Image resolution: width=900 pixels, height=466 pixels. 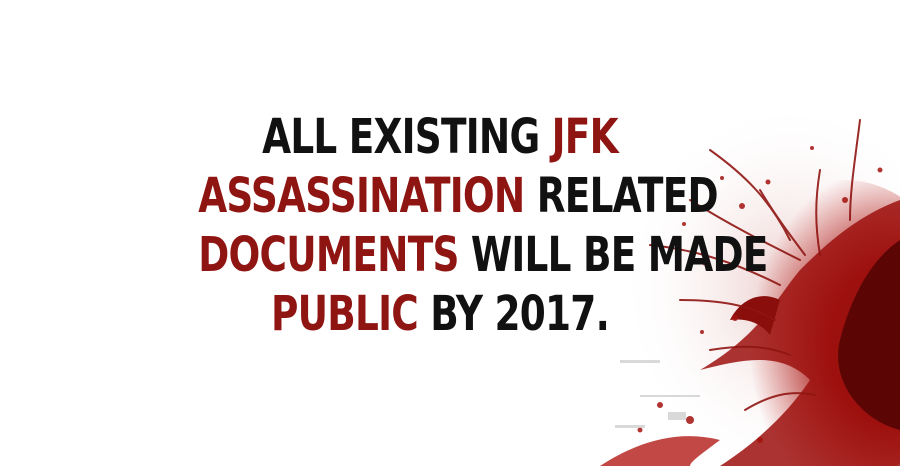 I want to click on headline-line-3: DOCUMENTS WILL BE MADE, so click(x=483, y=255).